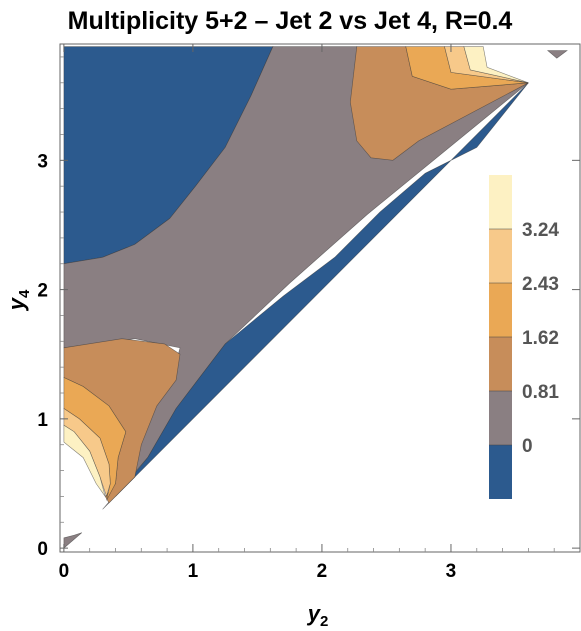 This screenshot has height=631, width=581. Describe the element at coordinates (318, 615) in the screenshot. I see `x-axis-label: y2` at that location.